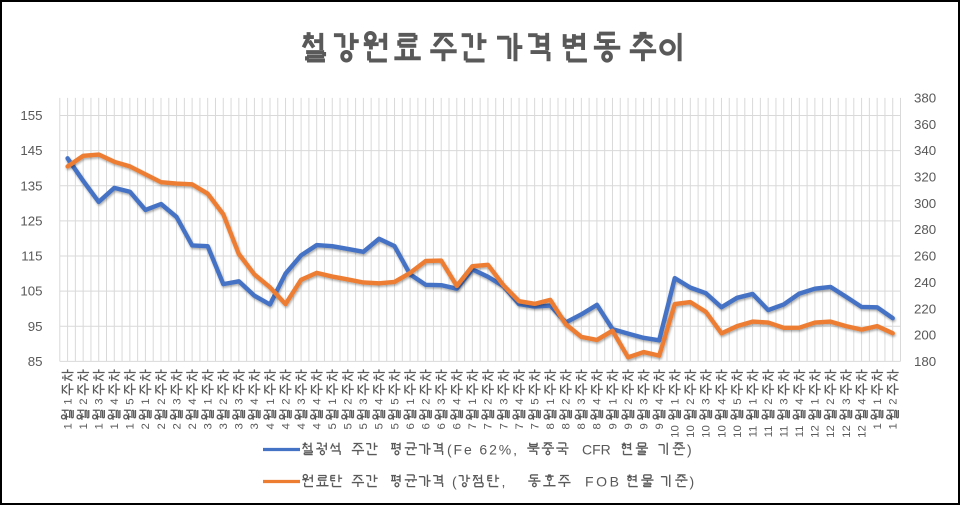  Describe the element at coordinates (925, 308) in the screenshot. I see `svg-text: 220` at that location.